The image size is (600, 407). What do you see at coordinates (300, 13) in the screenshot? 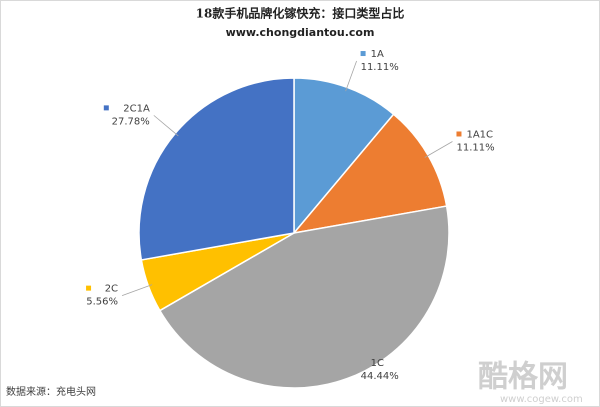
I see `chart-title: 18款手机品牌化镓快充：接口类型占比` at bounding box center [300, 13].